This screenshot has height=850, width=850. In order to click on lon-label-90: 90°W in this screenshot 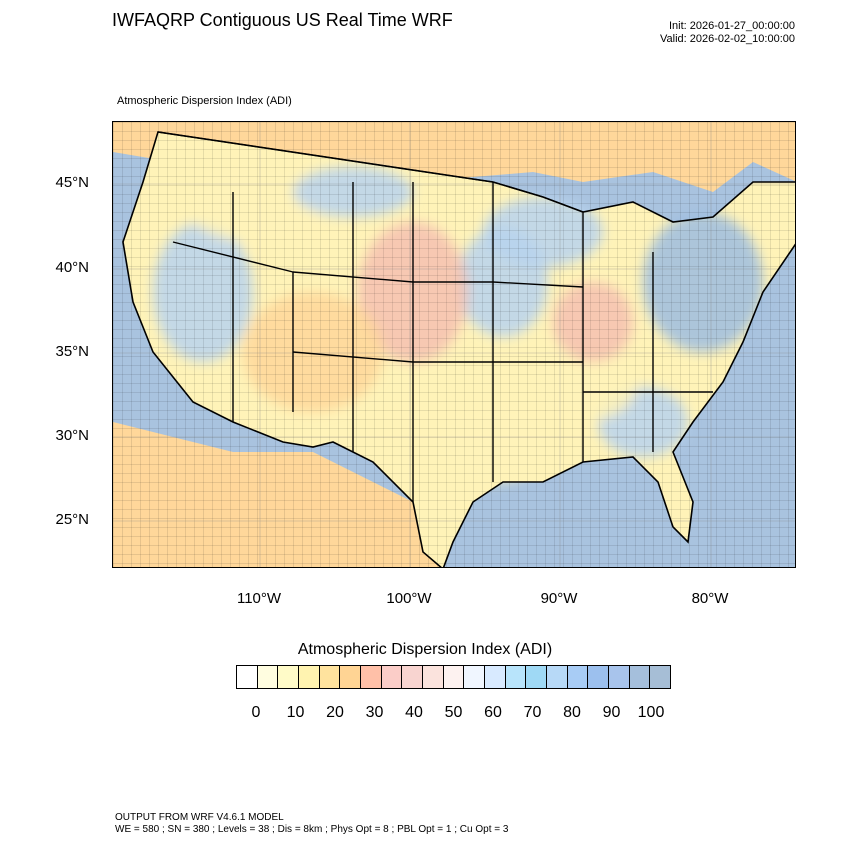, I will do `click(559, 598)`.